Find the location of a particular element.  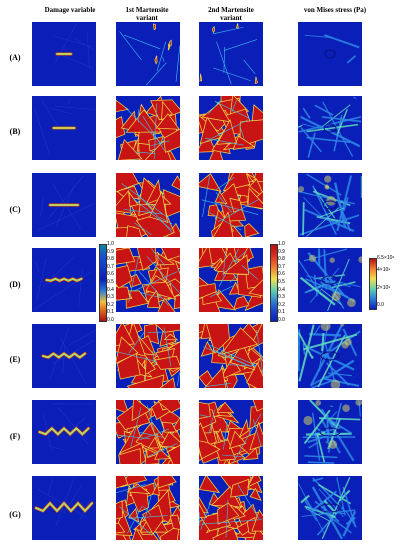

panel-stress-e is located at coordinates (330, 356).